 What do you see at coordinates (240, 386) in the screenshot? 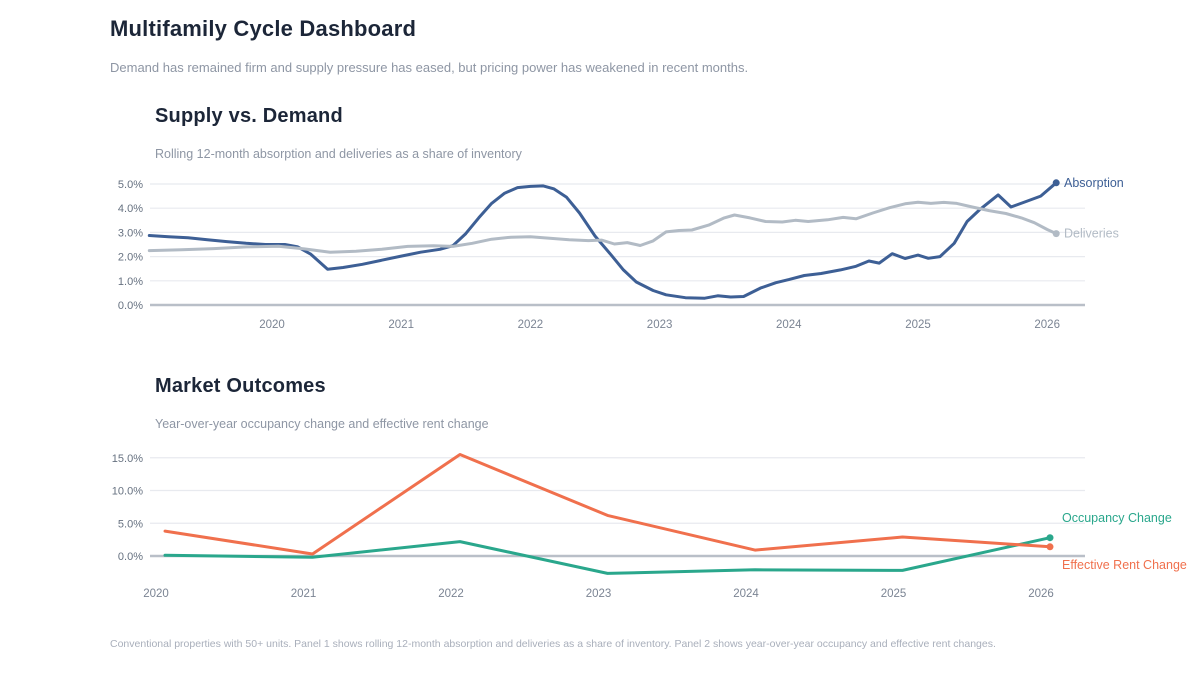
I see `market-outcomes-title: Market Outcomes` at bounding box center [240, 386].